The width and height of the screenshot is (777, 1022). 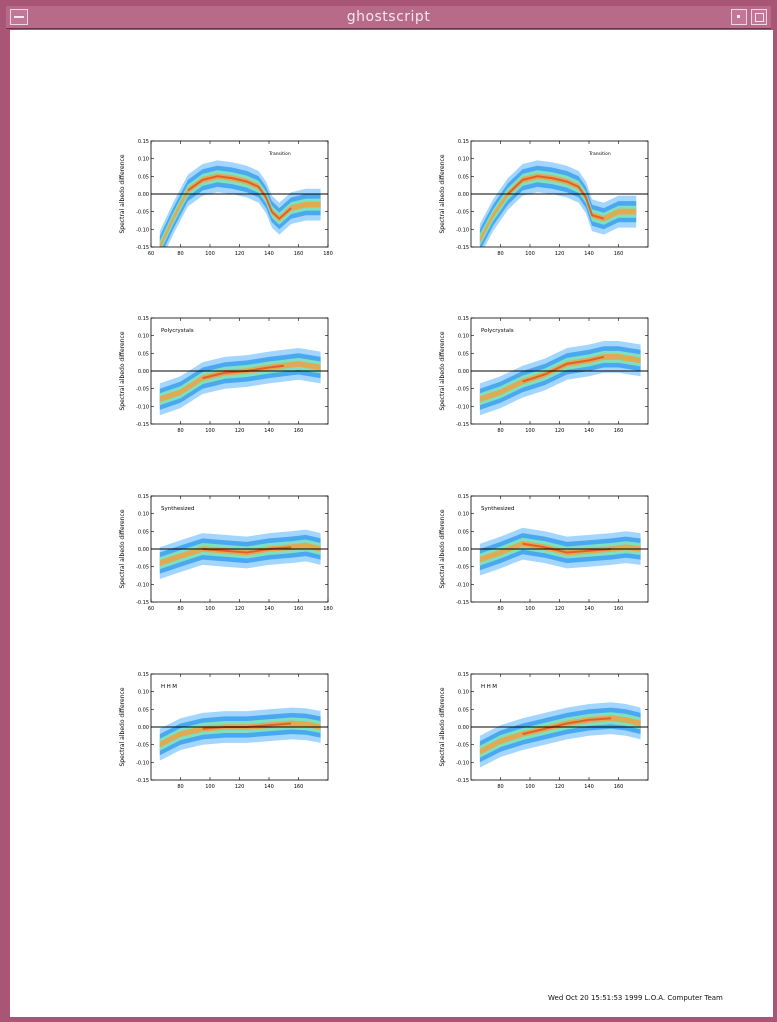 I want to click on panel-annotation: Transition, so click(x=279, y=154).